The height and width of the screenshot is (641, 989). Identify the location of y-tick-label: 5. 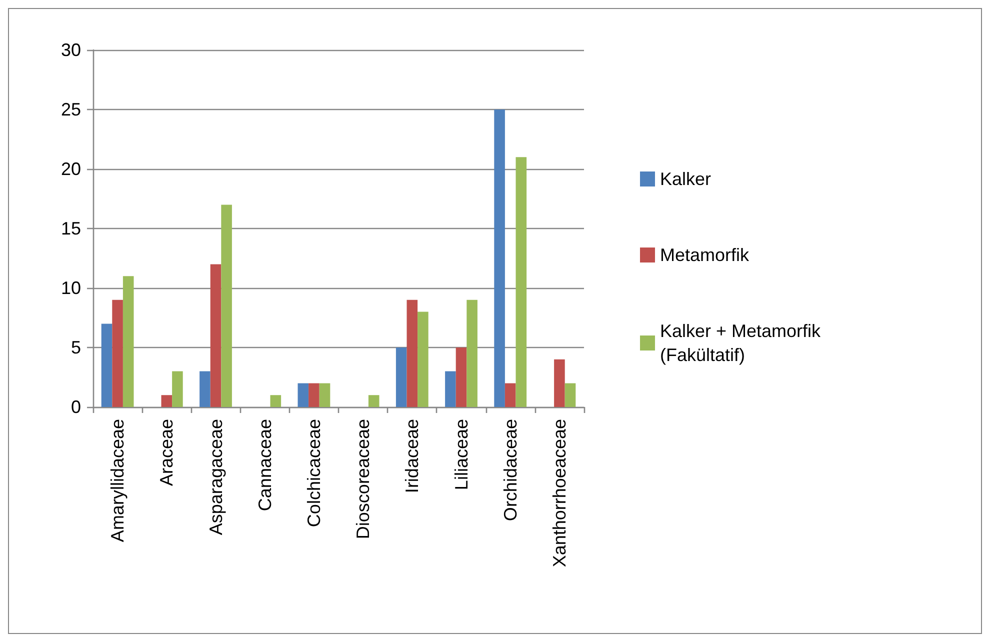
(75, 348).